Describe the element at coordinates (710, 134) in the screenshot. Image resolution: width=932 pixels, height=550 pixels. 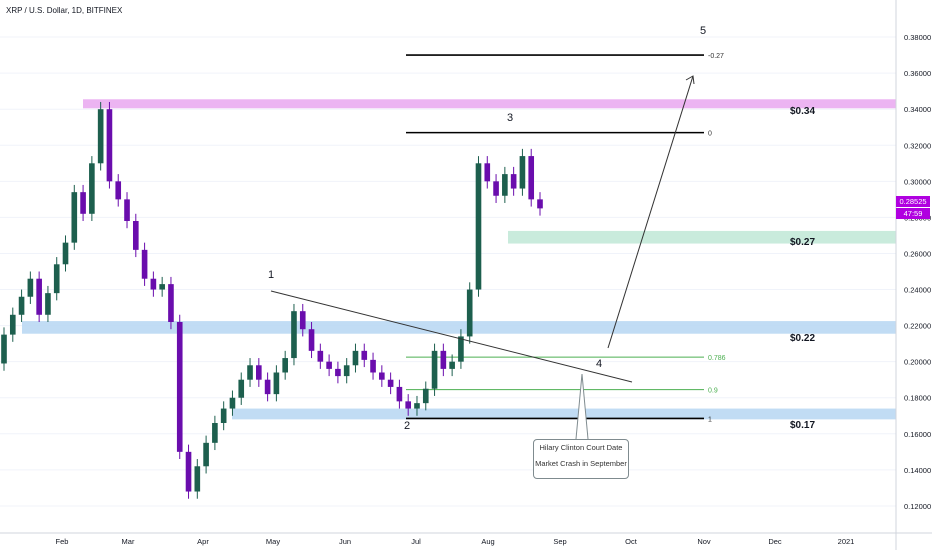
I see `fib-label: 0` at that location.